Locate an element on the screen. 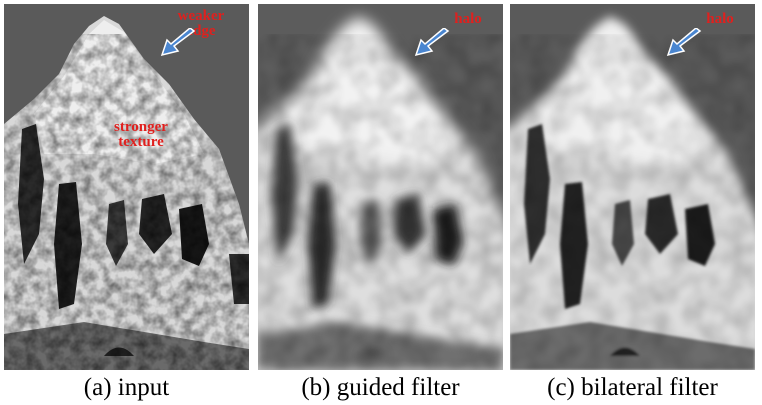 The height and width of the screenshot is (405, 762). annotation-stronger: stronger is located at coordinates (141, 127).